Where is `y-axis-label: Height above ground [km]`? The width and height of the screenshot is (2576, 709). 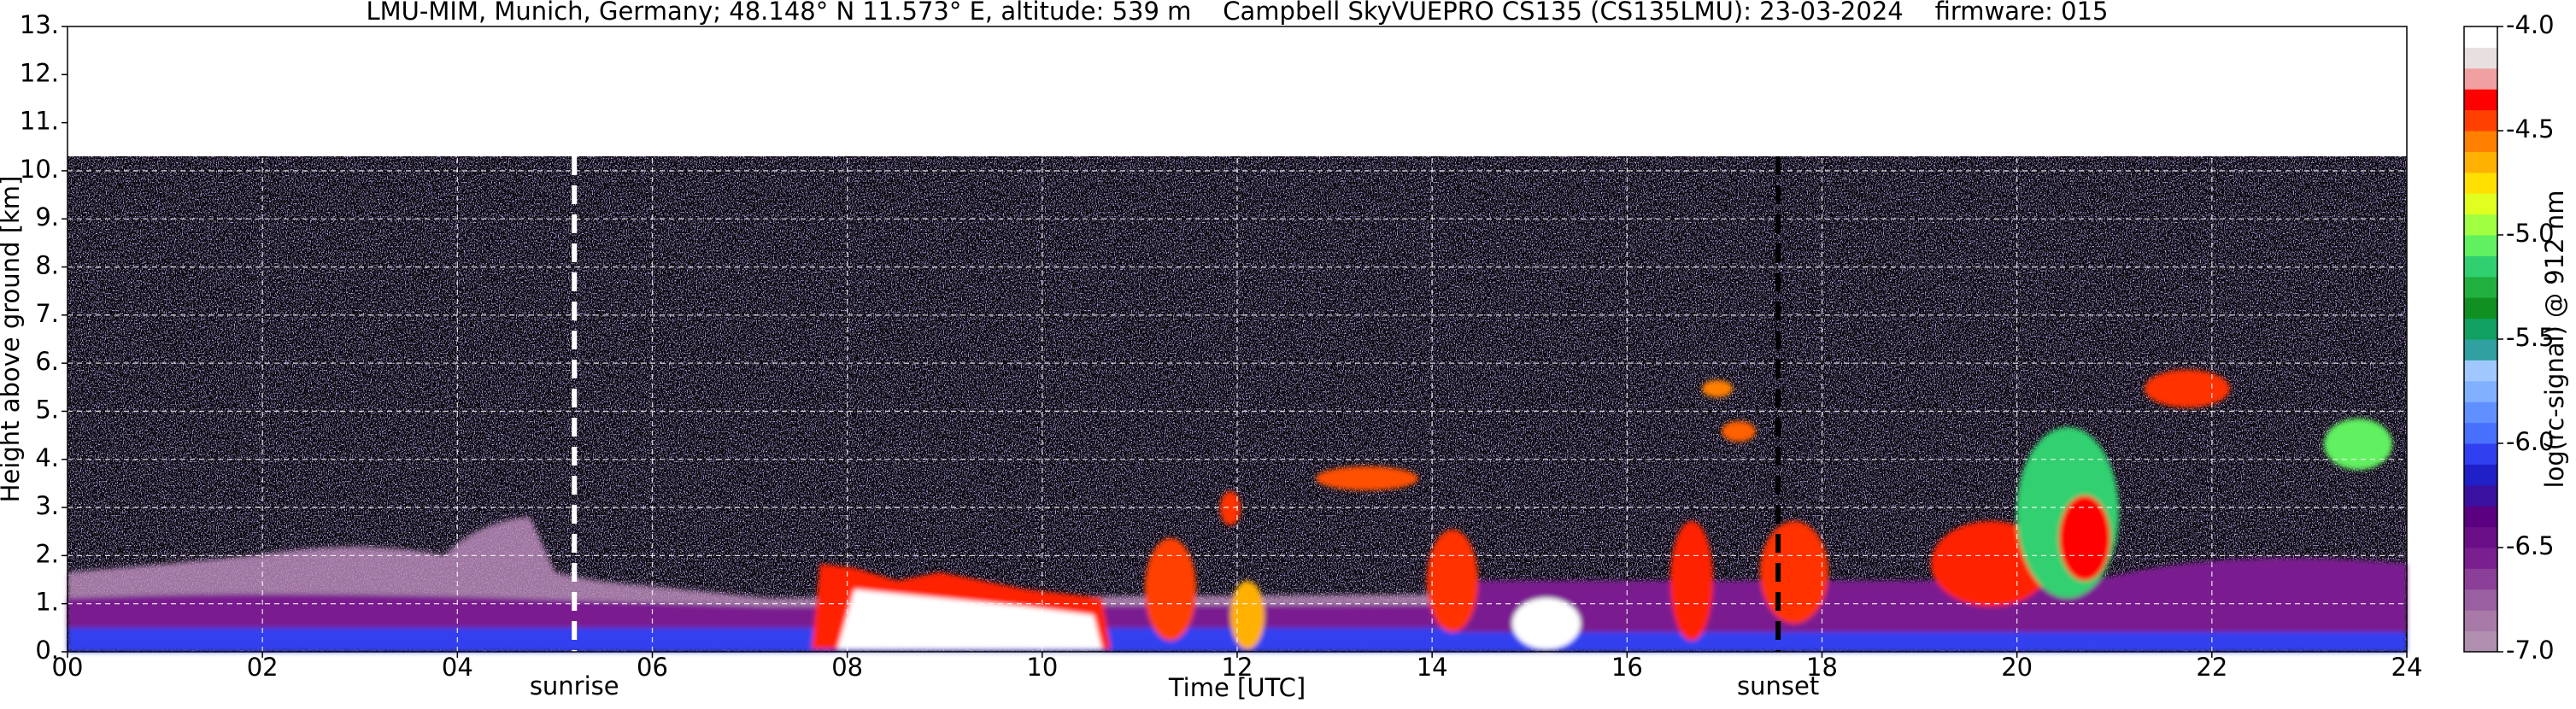 y-axis-label: Height above ground [km] is located at coordinates (12, 339).